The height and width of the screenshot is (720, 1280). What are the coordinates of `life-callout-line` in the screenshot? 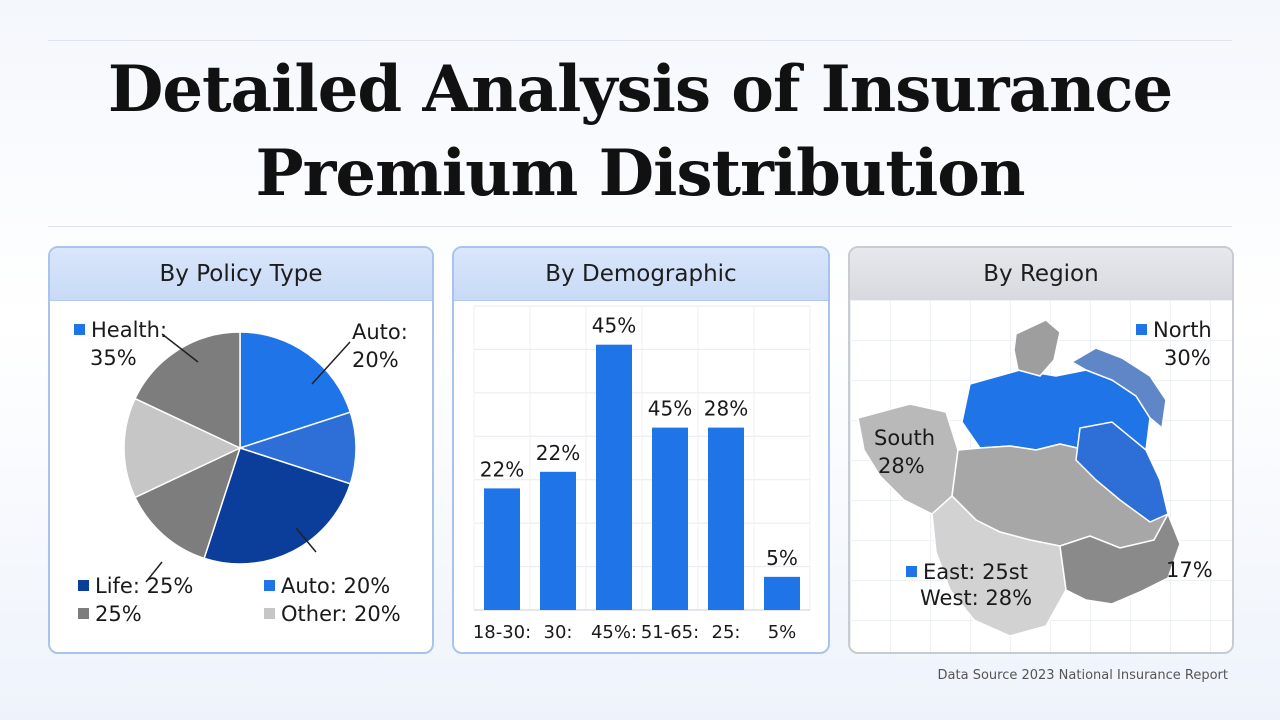 It's located at (154, 572).